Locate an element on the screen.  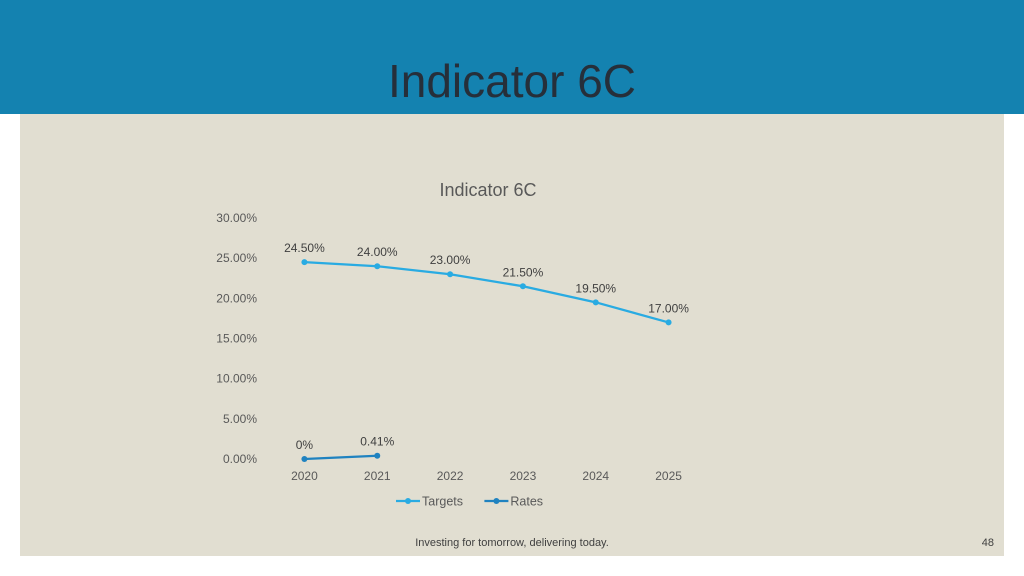
data-label: 24.50% is located at coordinates (304, 248).